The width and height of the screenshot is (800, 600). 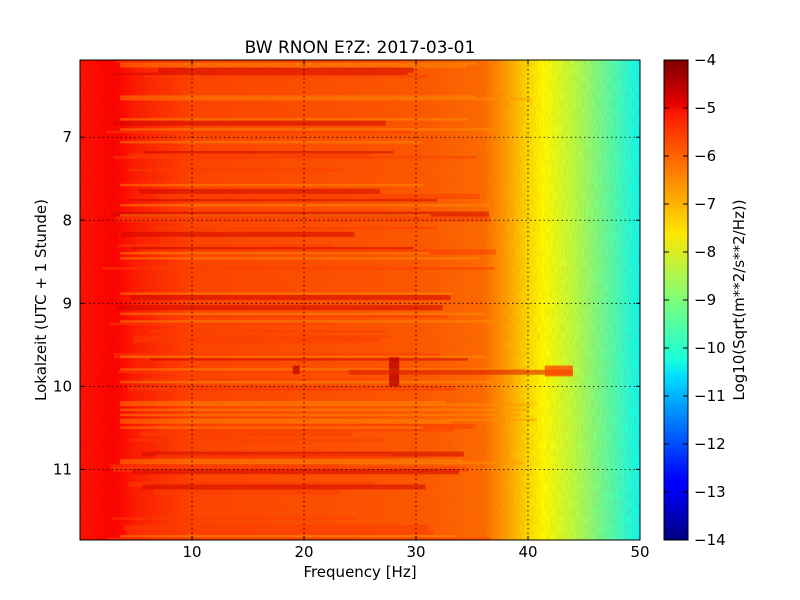 I want to click on colorbar-tick-label: −5, so click(x=705, y=108).